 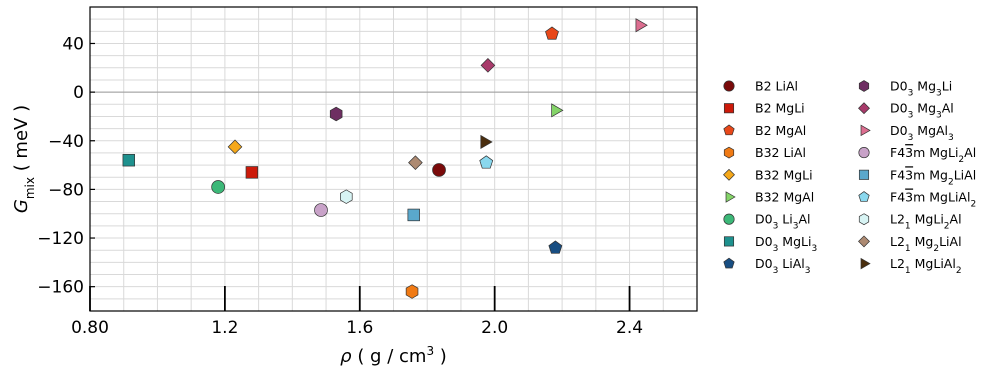 I want to click on legend-label: L21 MgLiAl2, so click(x=926, y=266).